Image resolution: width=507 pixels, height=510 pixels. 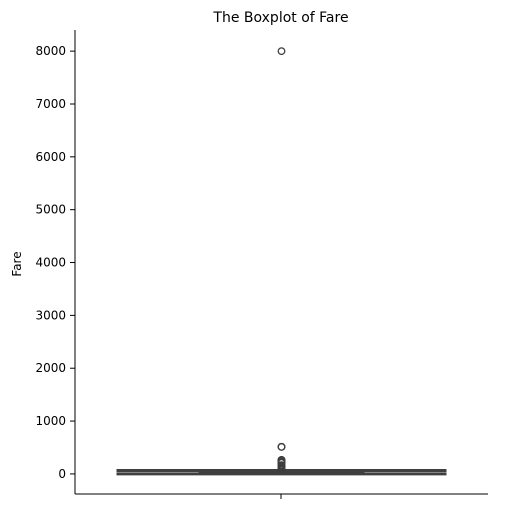 What do you see at coordinates (50, 104) in the screenshot?
I see `y-tick-label: 7000` at bounding box center [50, 104].